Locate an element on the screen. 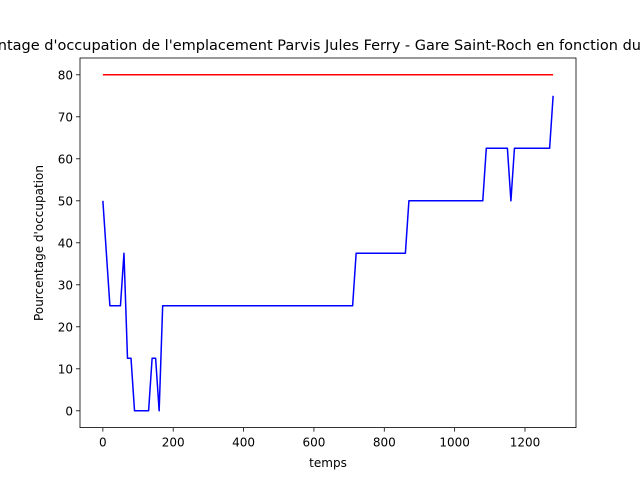  y-axis-ticks: 0 10 20 30 40 50 60 70 80 is located at coordinates (69, 243).